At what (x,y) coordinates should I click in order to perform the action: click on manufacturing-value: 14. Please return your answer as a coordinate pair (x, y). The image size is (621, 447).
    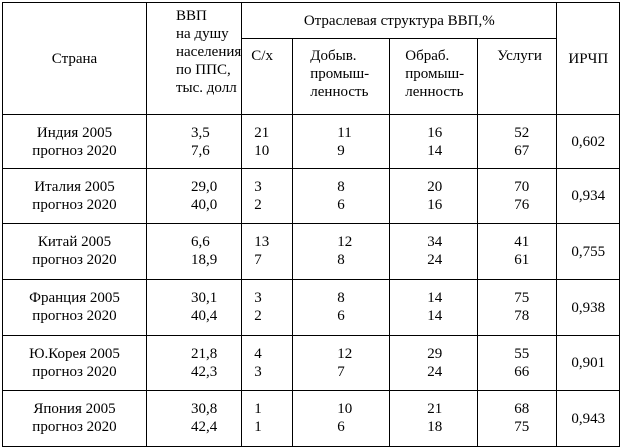
    Looking at the image, I should click on (435, 151).